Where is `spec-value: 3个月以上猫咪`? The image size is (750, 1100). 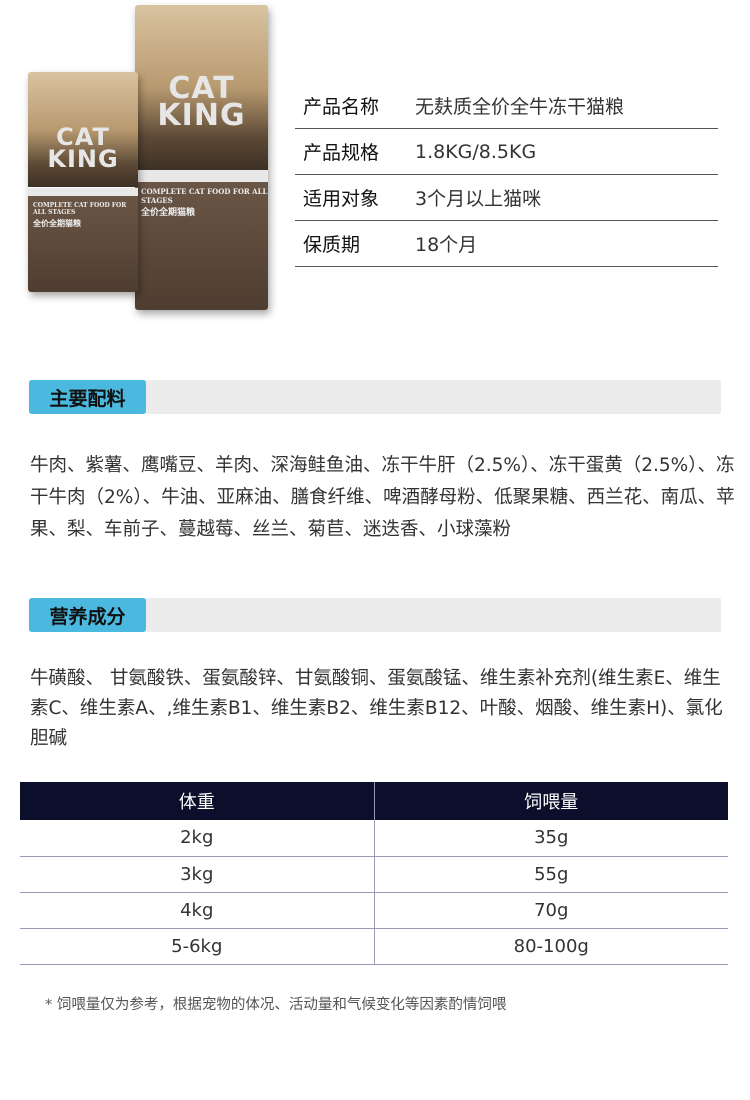
spec-value: 3个月以上猫咪 is located at coordinates (478, 199).